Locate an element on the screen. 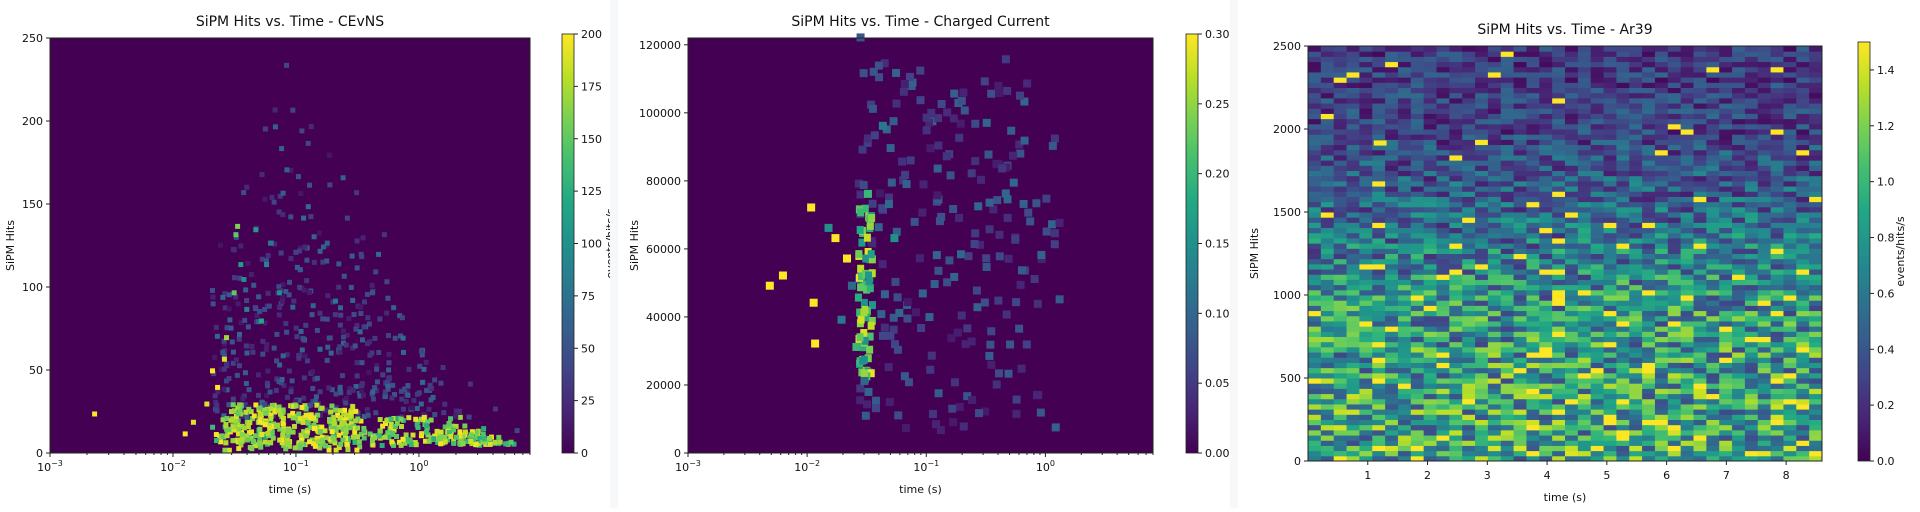 The image size is (1920, 512). colorbar is located at coordinates (568, 243).